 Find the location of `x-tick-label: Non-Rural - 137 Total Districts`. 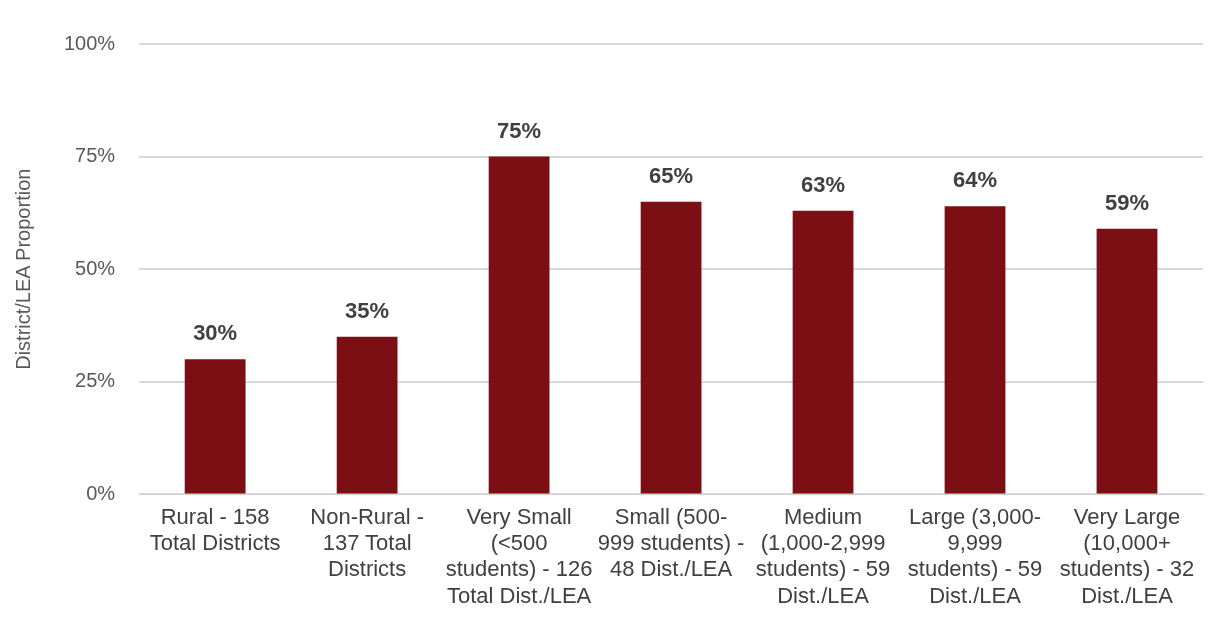

x-tick-label: Non-Rural - 137 Total Districts is located at coordinates (367, 542).